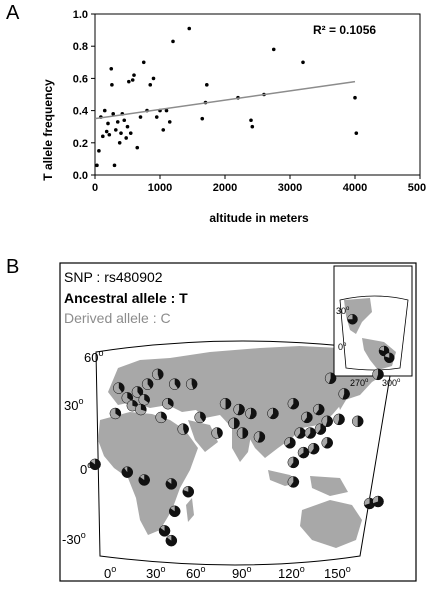 The width and height of the screenshot is (426, 589). Describe the element at coordinates (80, 144) in the screenshot. I see `y-tick-label: 0.2` at that location.